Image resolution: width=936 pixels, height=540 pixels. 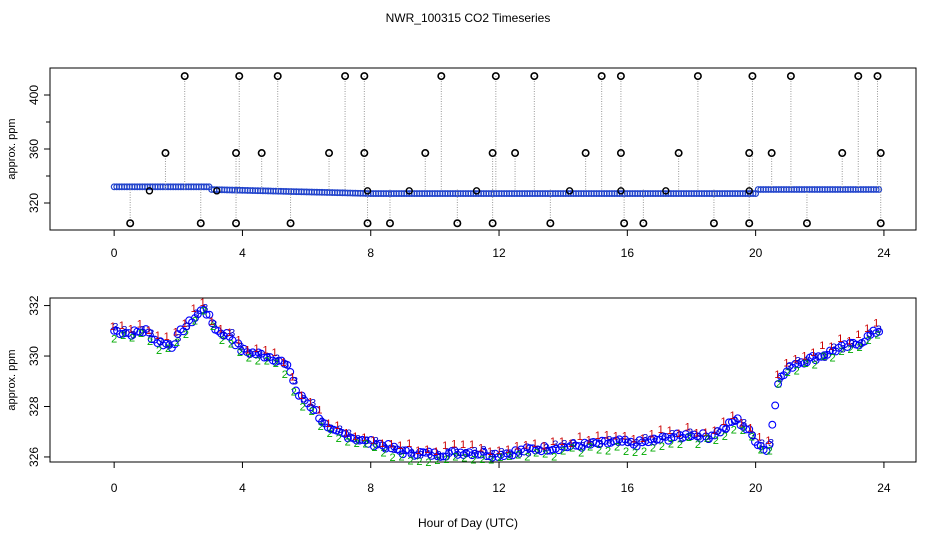 I want to click on bottom-x-tick-label: 16, so click(x=628, y=488).